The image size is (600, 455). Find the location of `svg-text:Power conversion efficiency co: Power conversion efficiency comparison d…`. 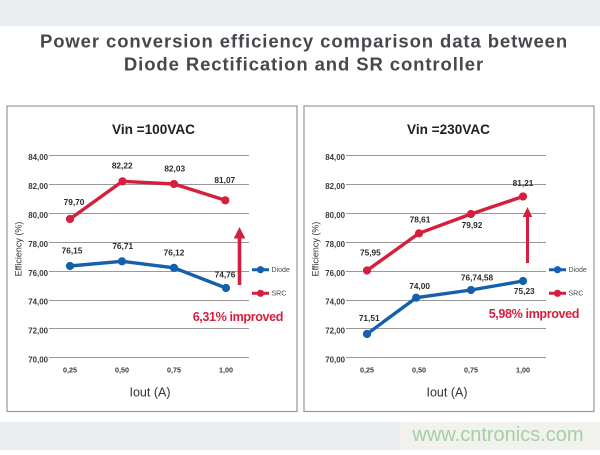

svg-text:Power conversion efficiency co: Power conversion efficiency comparison d… is located at coordinates (304, 41).